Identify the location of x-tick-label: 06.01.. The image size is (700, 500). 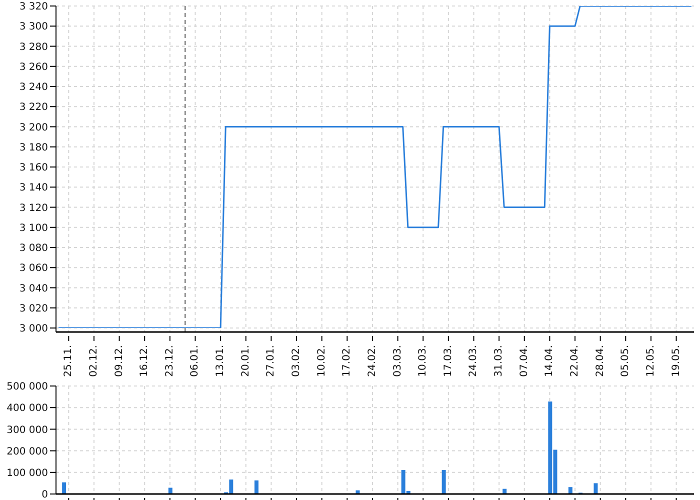
(195, 361).